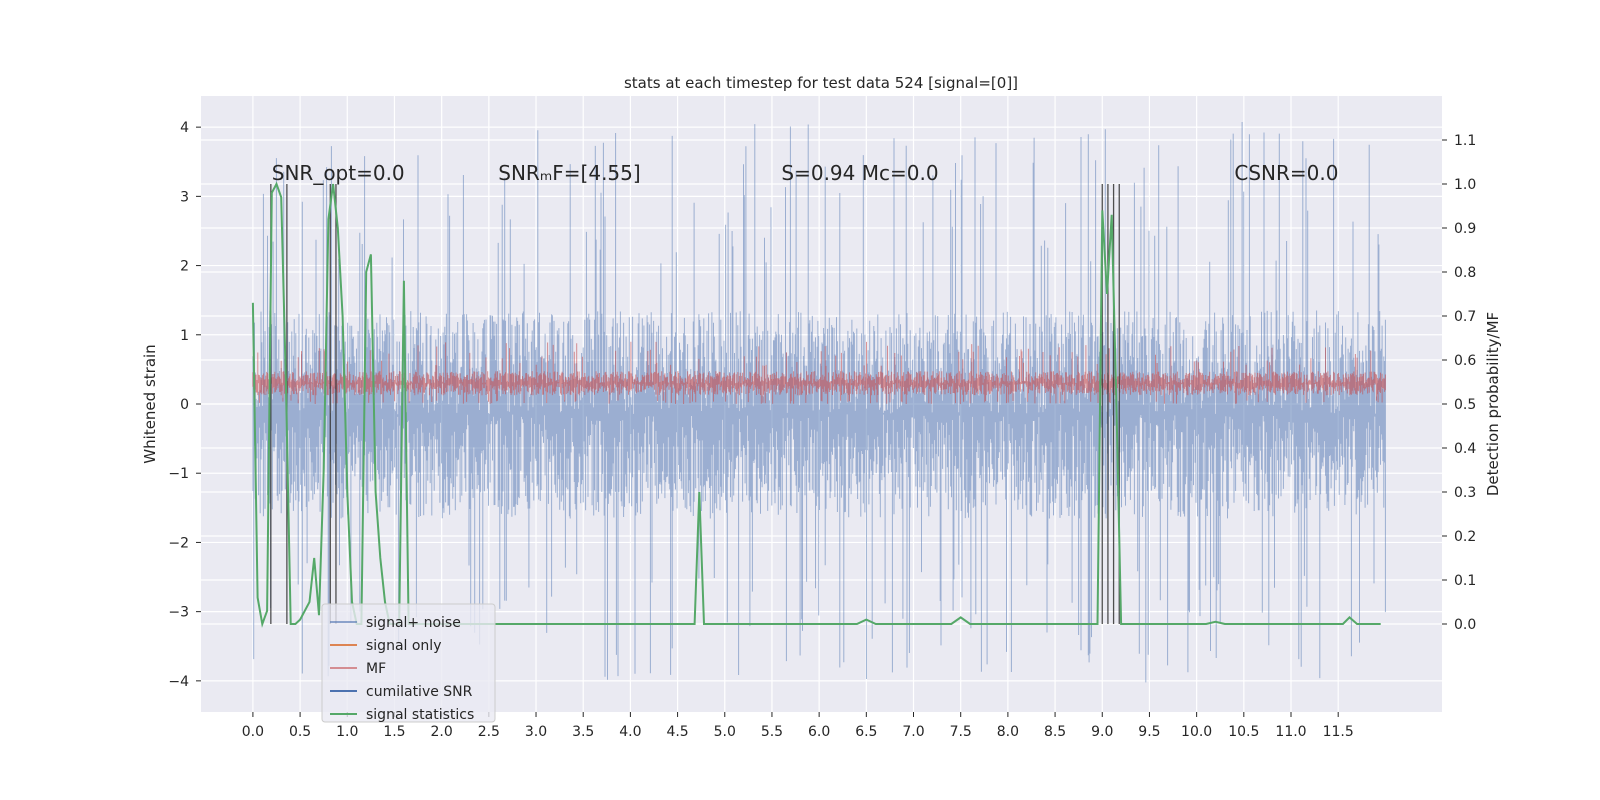 The image size is (1600, 800). What do you see at coordinates (300, 732) in the screenshot?
I see `x-tick-label: 0.5` at bounding box center [300, 732].